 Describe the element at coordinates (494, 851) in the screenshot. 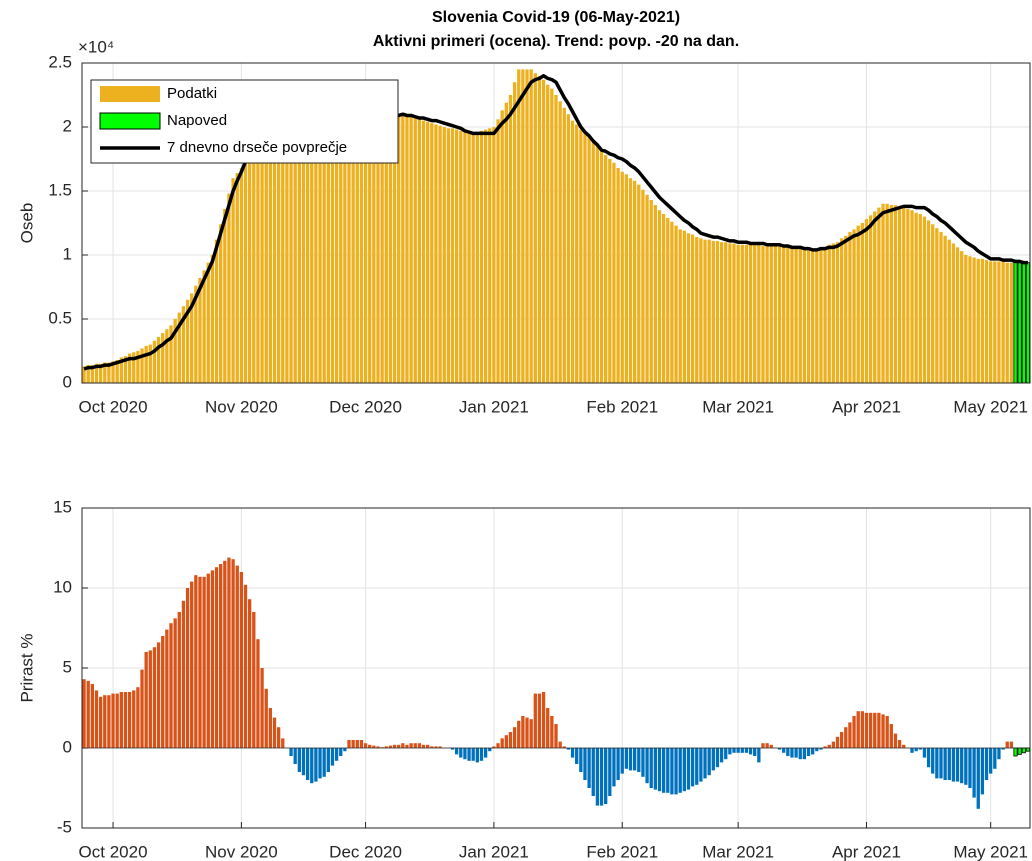

I see `x-tick-label: Jan 2021` at that location.